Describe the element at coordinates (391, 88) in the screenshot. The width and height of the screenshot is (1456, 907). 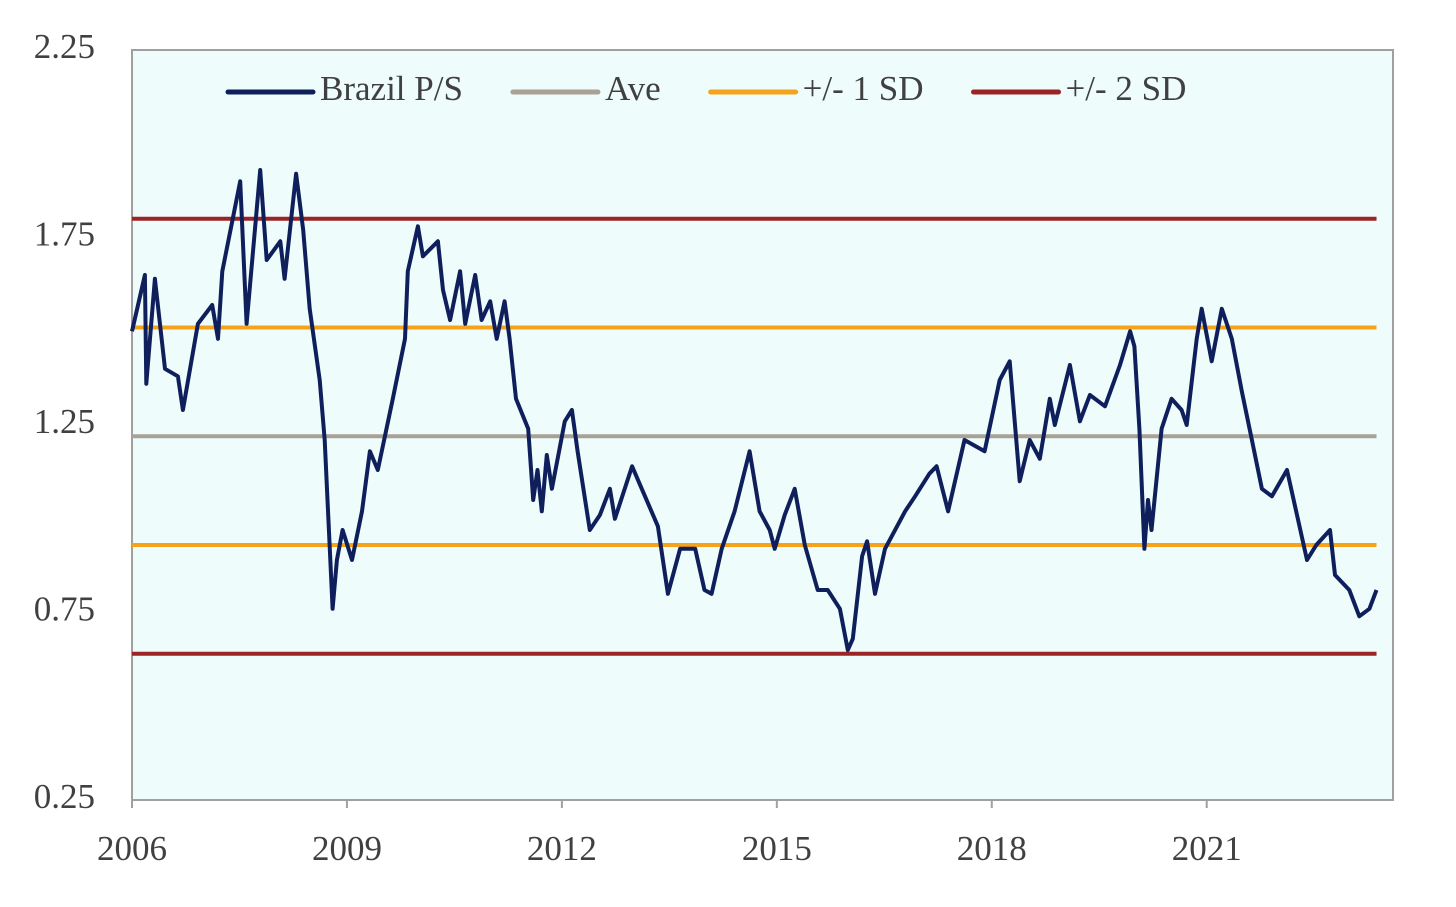
I see `legend-label: Brazil P/S` at that location.